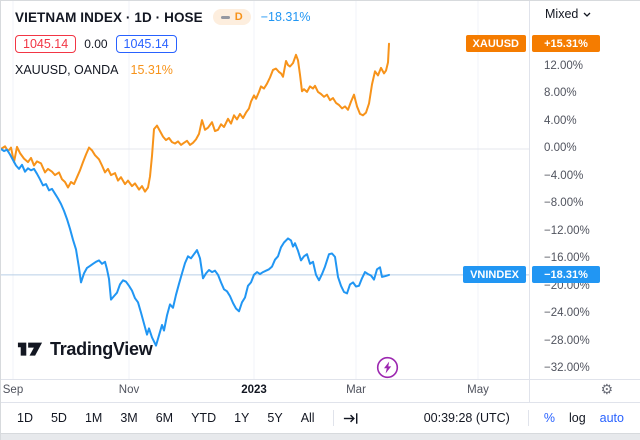 This screenshot has height=440, width=640. I want to click on tradingview-logo-text: TradingView, so click(101, 349).